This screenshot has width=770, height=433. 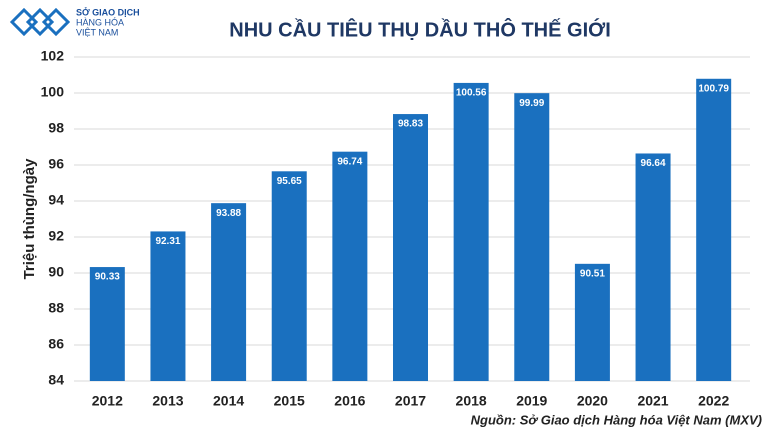 What do you see at coordinates (410, 124) in the screenshot?
I see `value-label: 98.83` at bounding box center [410, 124].